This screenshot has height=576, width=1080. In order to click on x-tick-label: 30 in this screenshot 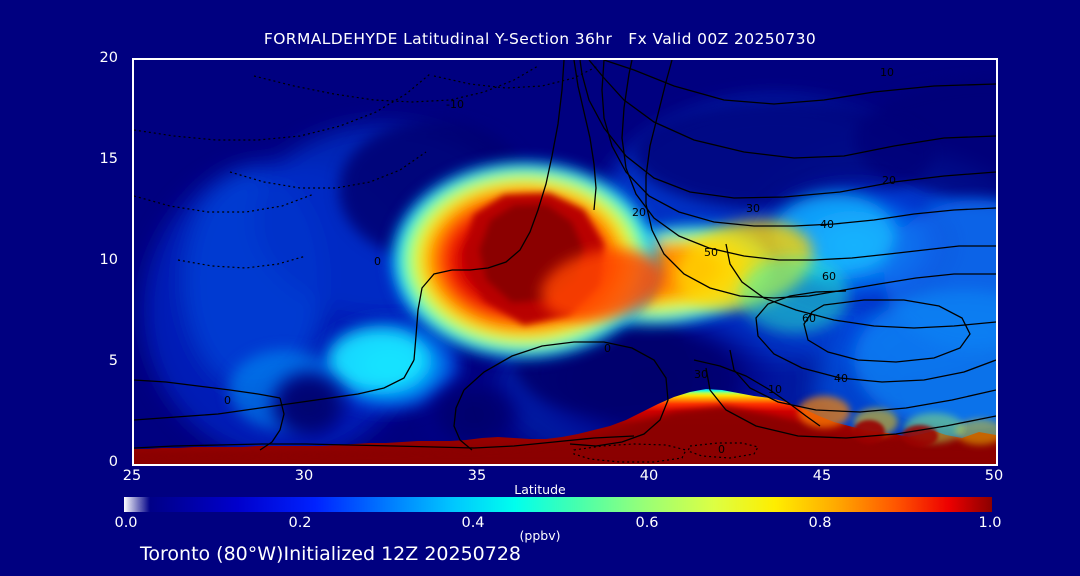, I will do `click(304, 476)`.